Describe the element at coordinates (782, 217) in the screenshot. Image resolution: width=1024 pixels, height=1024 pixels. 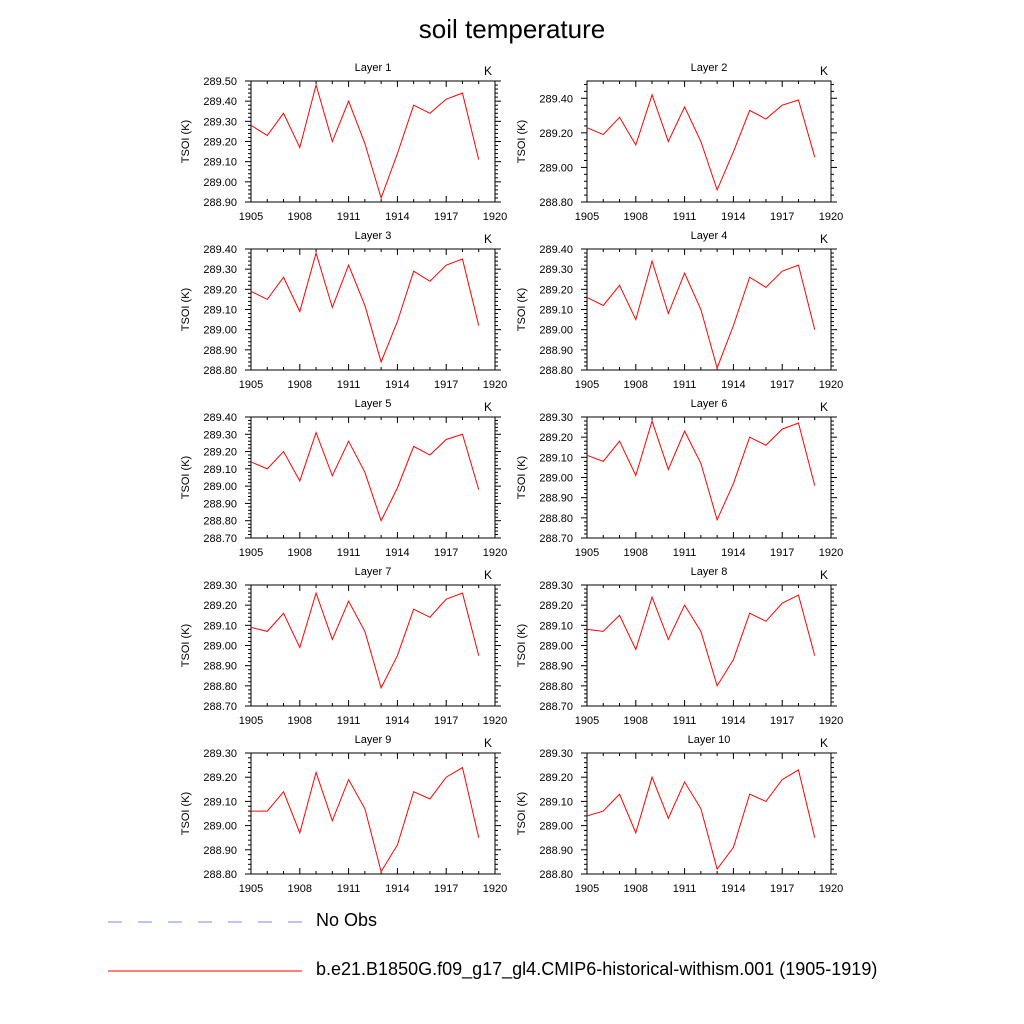
I see `x-tick-label: 1917` at that location.